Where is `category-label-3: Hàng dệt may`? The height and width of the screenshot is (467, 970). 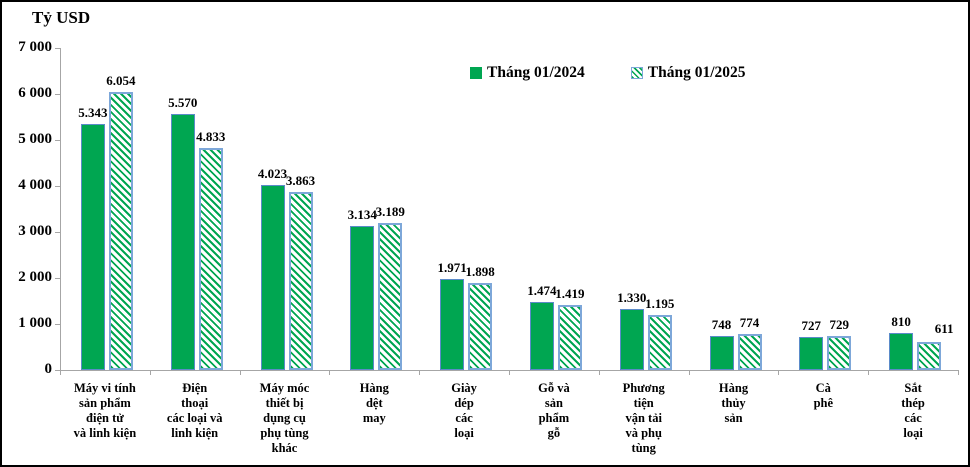 category-label-3: Hàng dệt may is located at coordinates (374, 403).